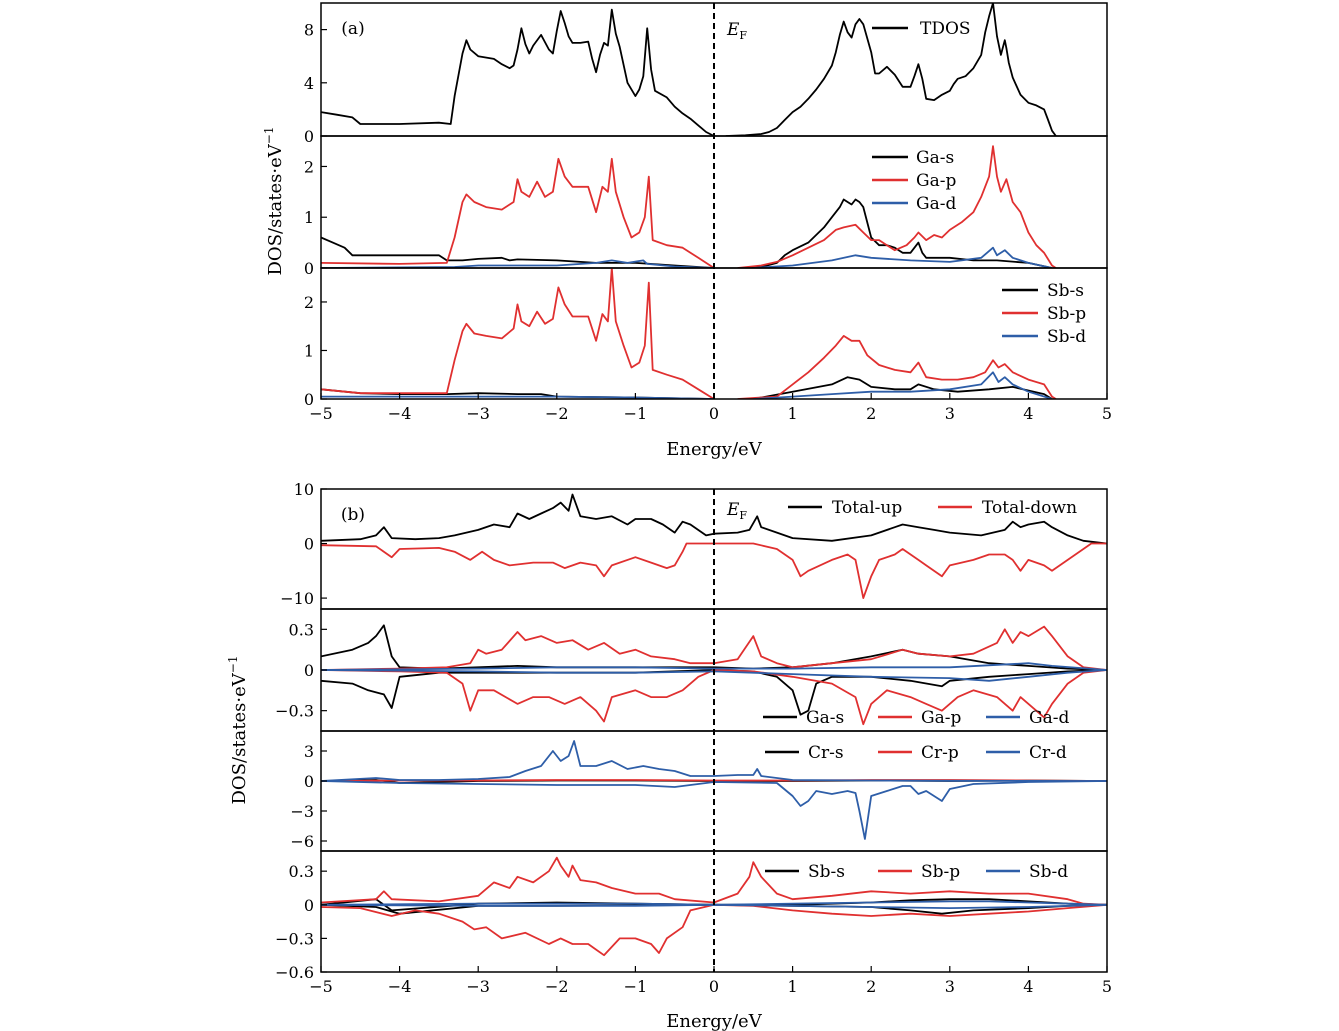 This screenshot has width=1339, height=1031. Describe the element at coordinates (694, 545) in the screenshot. I see `panel-total: −10 0 10 Total-up Total-down` at that location.